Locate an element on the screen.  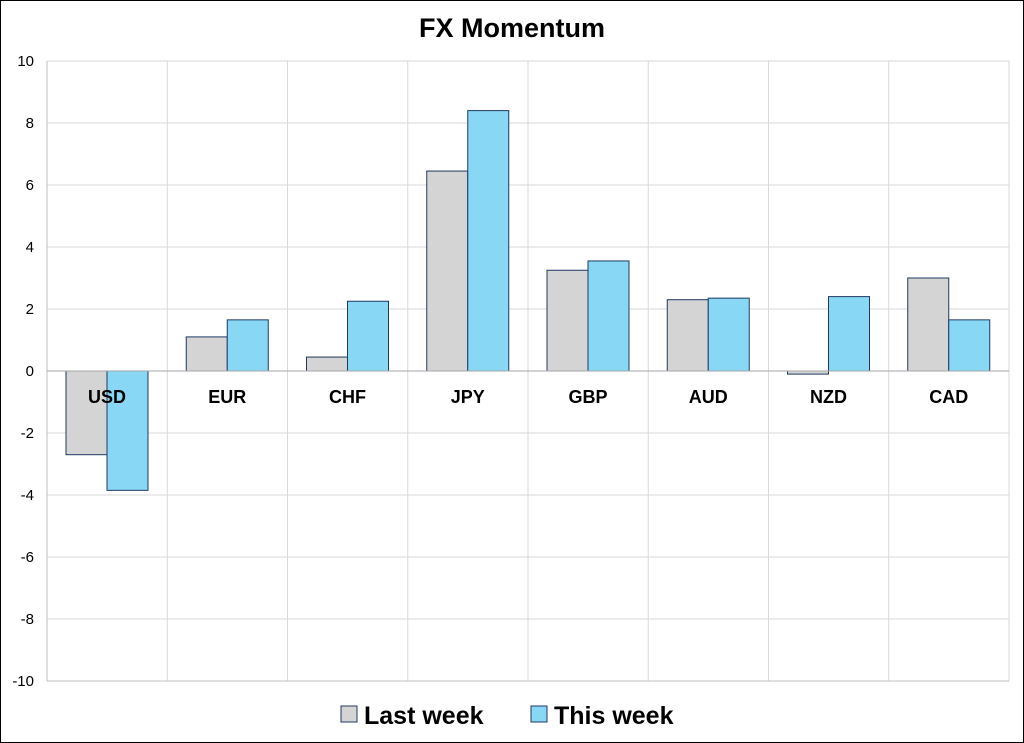
bar-this-week-chf is located at coordinates (368, 336).